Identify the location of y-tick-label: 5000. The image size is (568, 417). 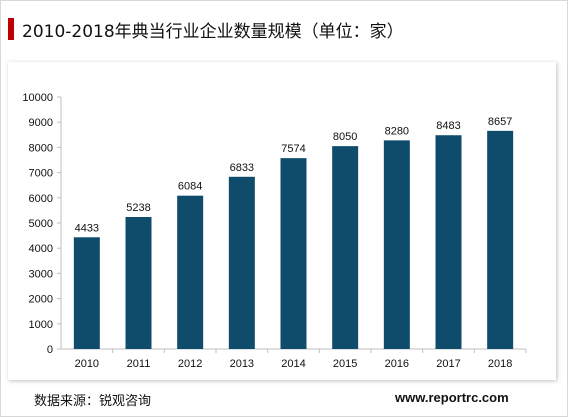
(41, 224).